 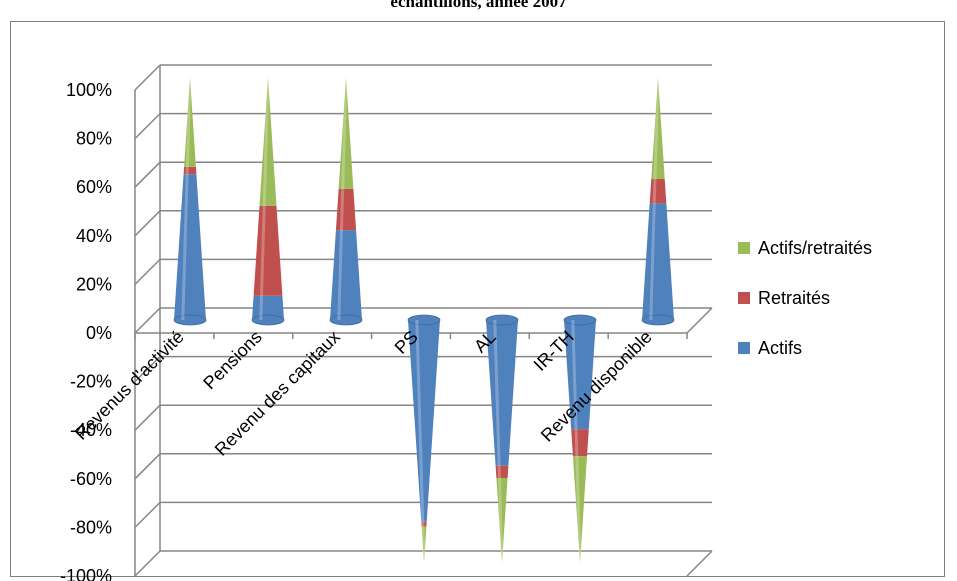 I want to click on y-tick-label: 100%, so click(x=89, y=90).